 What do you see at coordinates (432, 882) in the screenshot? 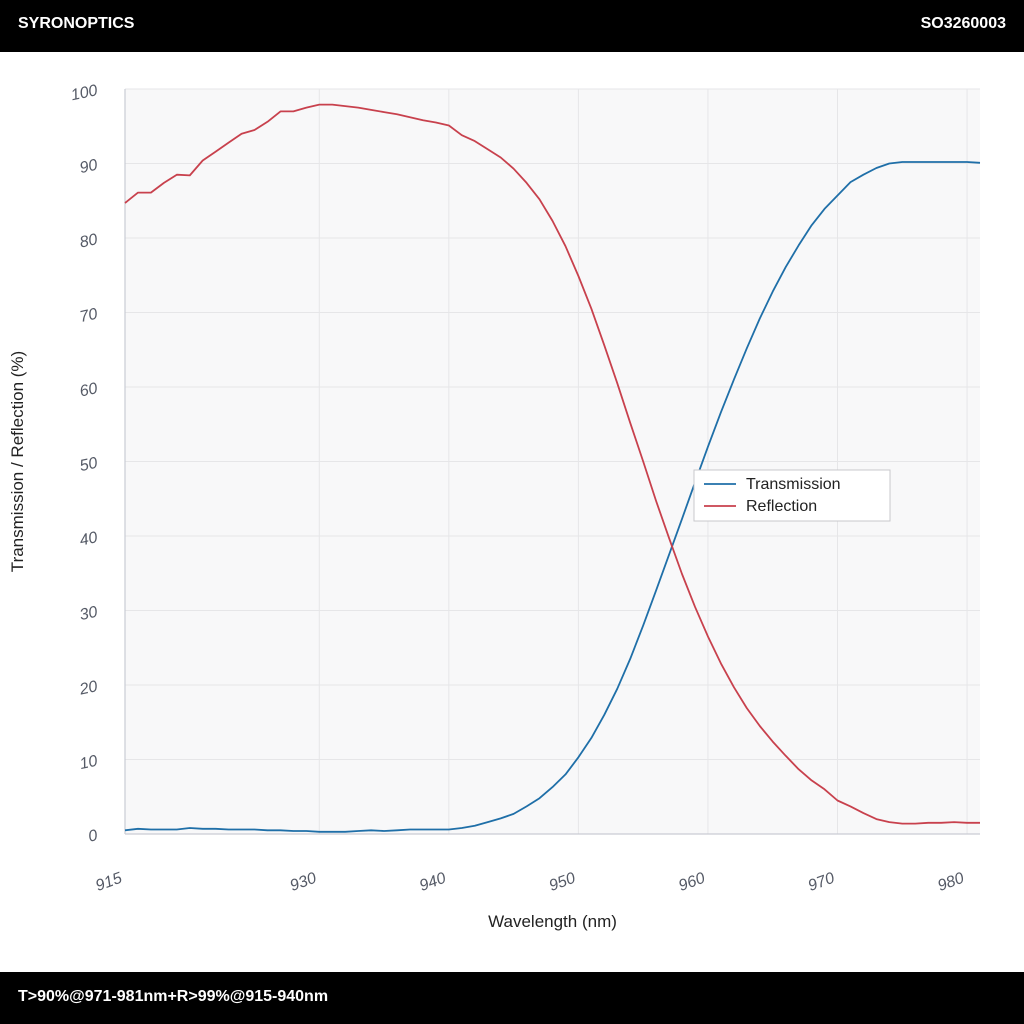
I see `x-tick-label: 940` at bounding box center [432, 882].